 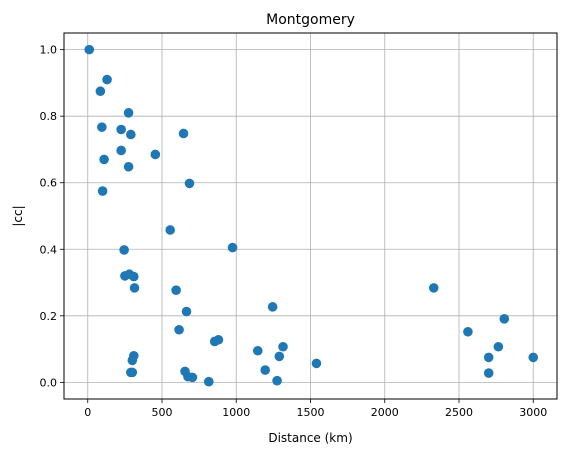 I want to click on y-tick-label: 0.6, so click(x=49, y=183).